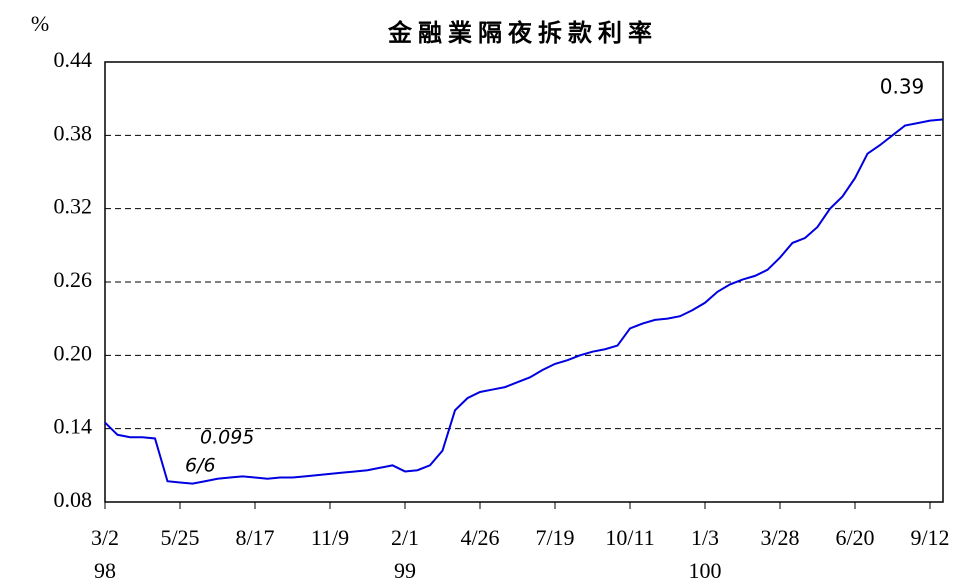 The image size is (962, 586). Describe the element at coordinates (73, 352) in the screenshot. I see `y-tick-label: 0.20` at that location.